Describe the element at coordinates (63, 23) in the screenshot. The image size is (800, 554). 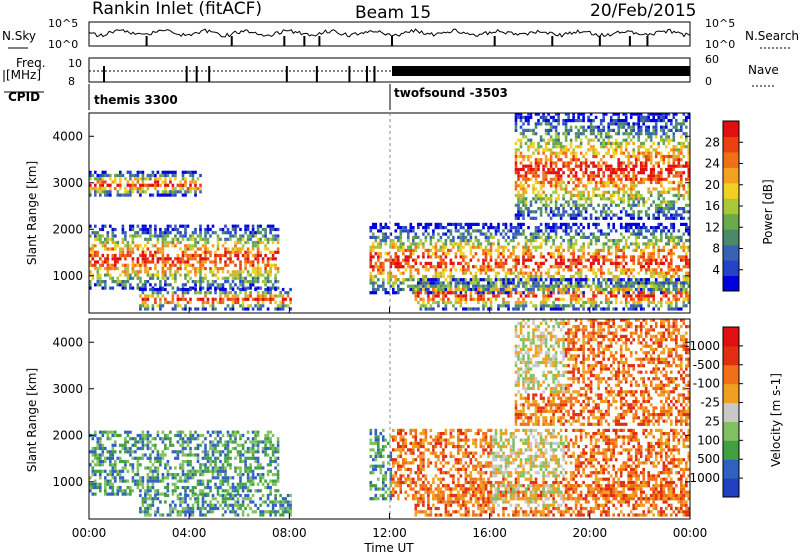
I see `noise-tick-top: 10^5` at that location.